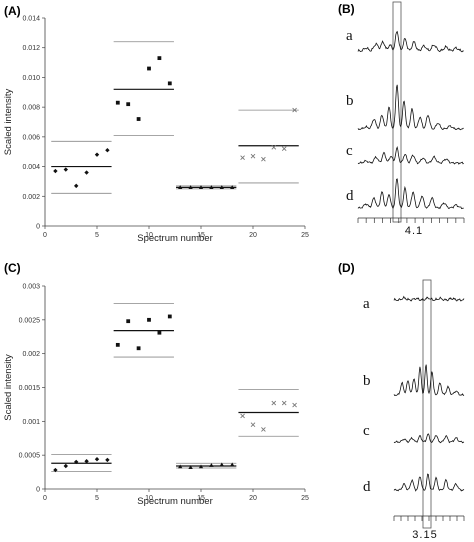 Image resolution: width=474 pixels, height=542 pixels. What do you see at coordinates (31, 422) in the screenshot?
I see `y-tick-label: 0.001` at bounding box center [31, 422].